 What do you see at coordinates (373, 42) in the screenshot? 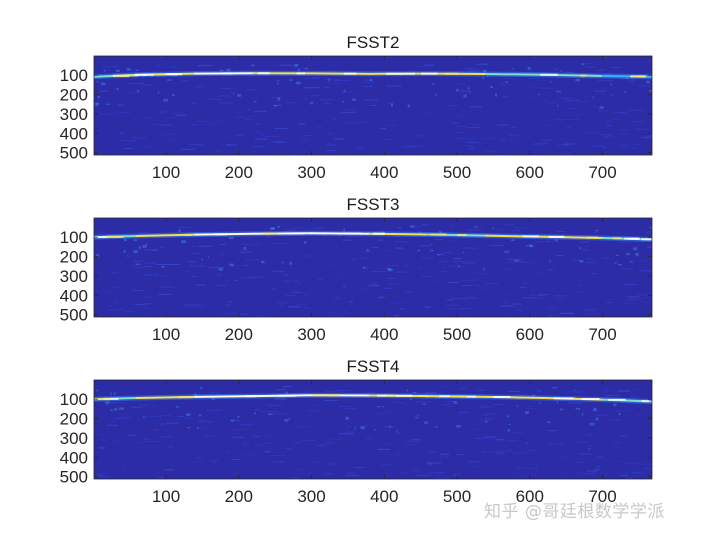
I see `chart-title: FSST2` at bounding box center [373, 42].